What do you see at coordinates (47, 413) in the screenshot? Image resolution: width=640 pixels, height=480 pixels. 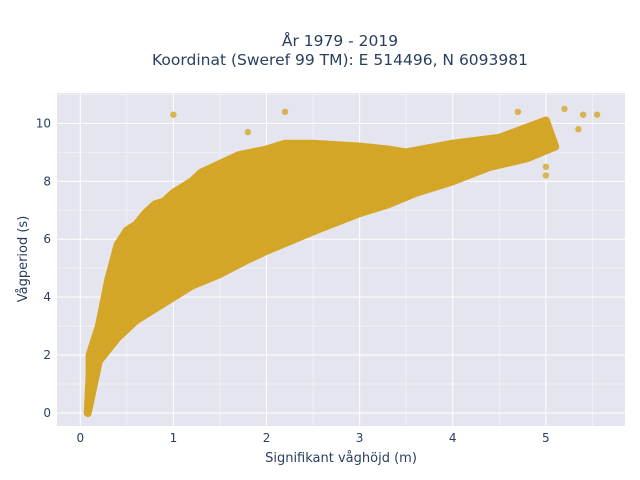 I see `y-tick-label: 0` at bounding box center [47, 413].